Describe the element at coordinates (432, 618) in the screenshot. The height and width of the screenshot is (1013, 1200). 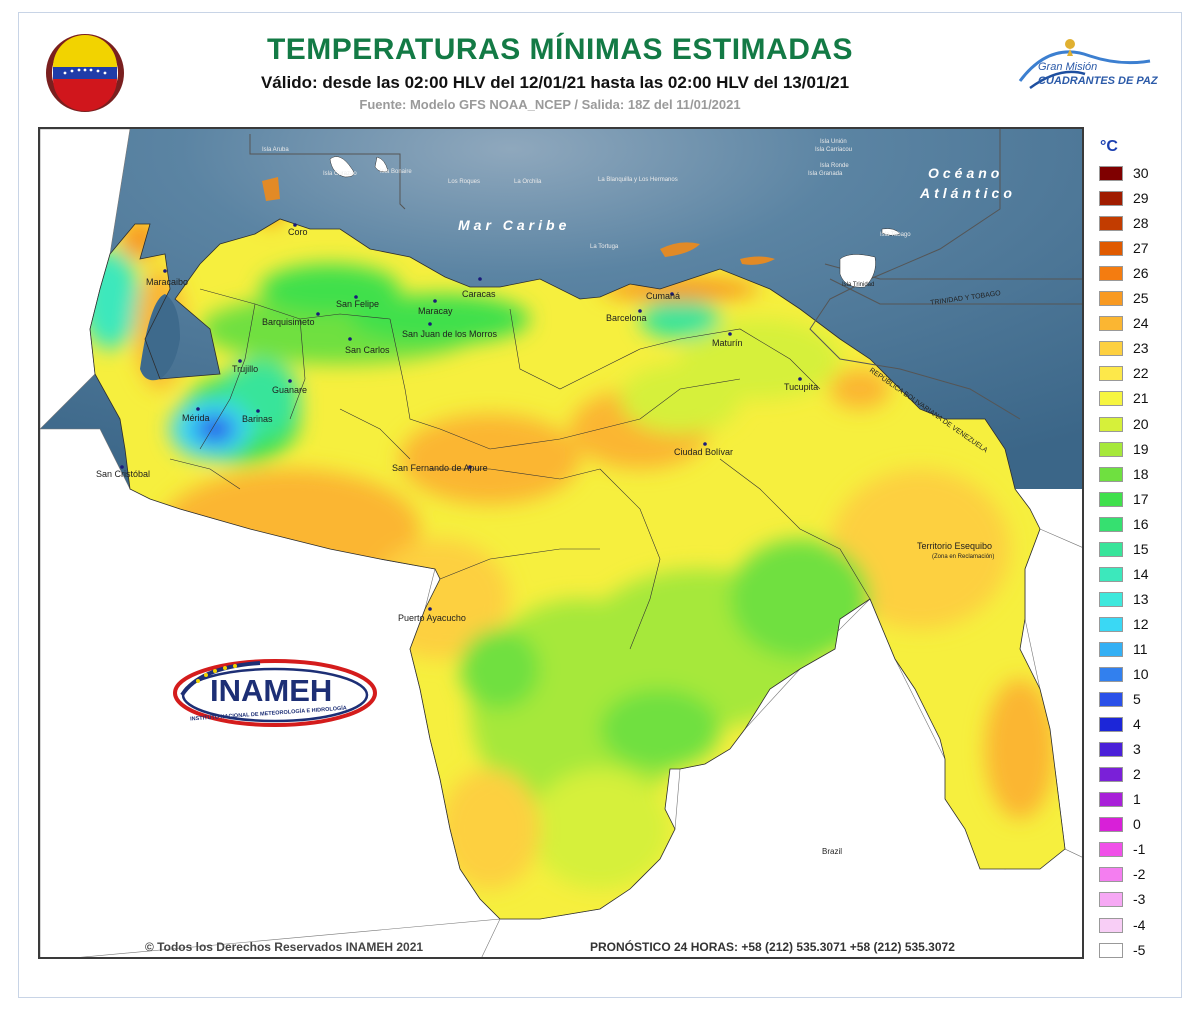
I see `city-puerto-ayacucho: Puerto Ayacucho` at that location.